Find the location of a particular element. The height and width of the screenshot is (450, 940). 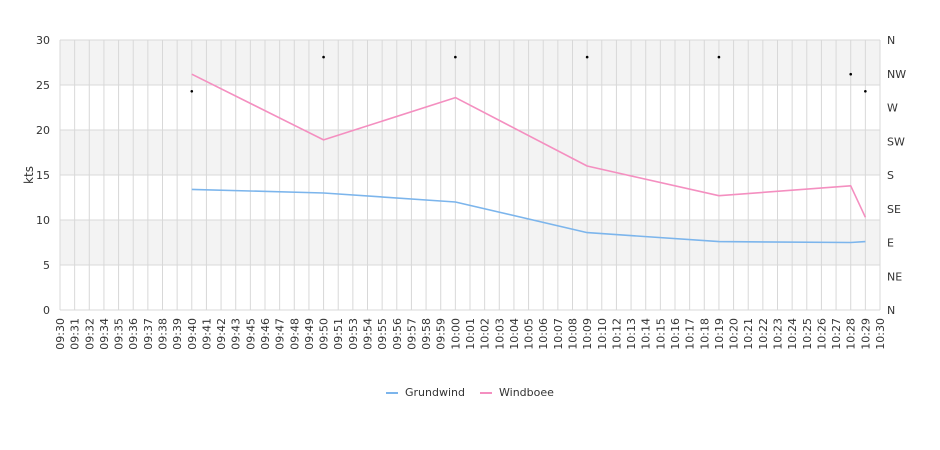

x-tick-label: 09:59 is located at coordinates (441, 334).